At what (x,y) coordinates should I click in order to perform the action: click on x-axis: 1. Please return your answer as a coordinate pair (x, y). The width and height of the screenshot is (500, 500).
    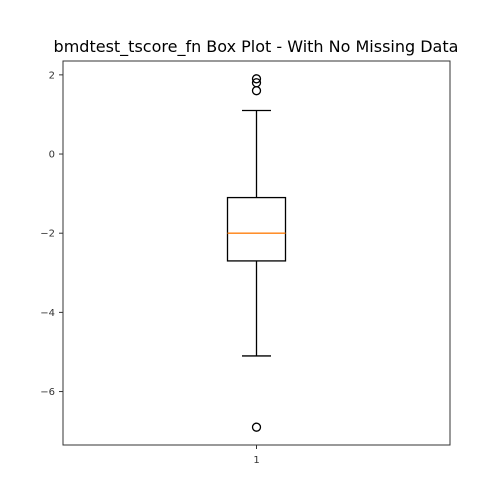
    Looking at the image, I should click on (256, 455).